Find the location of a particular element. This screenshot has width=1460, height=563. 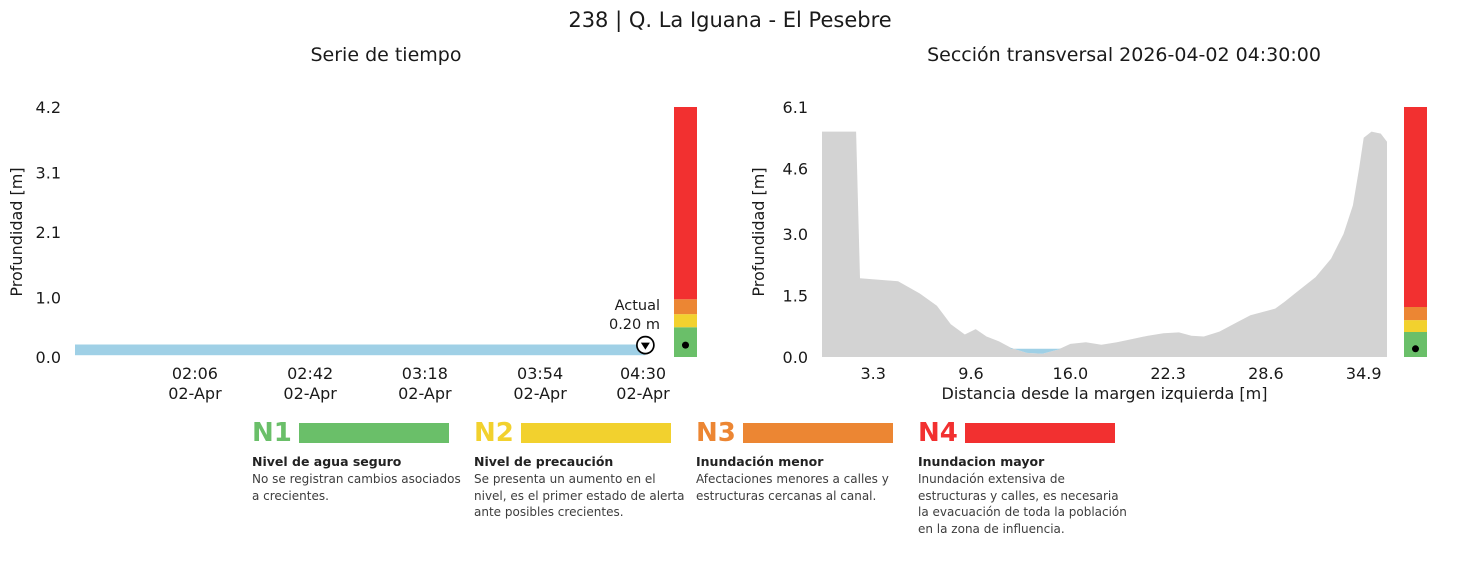

svg-text: 04:30 is located at coordinates (643, 373).